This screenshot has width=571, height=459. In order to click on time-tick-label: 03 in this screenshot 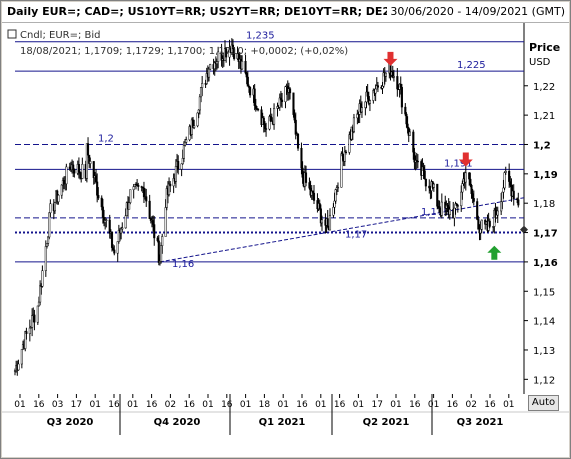, I will do `click(57, 405)`.